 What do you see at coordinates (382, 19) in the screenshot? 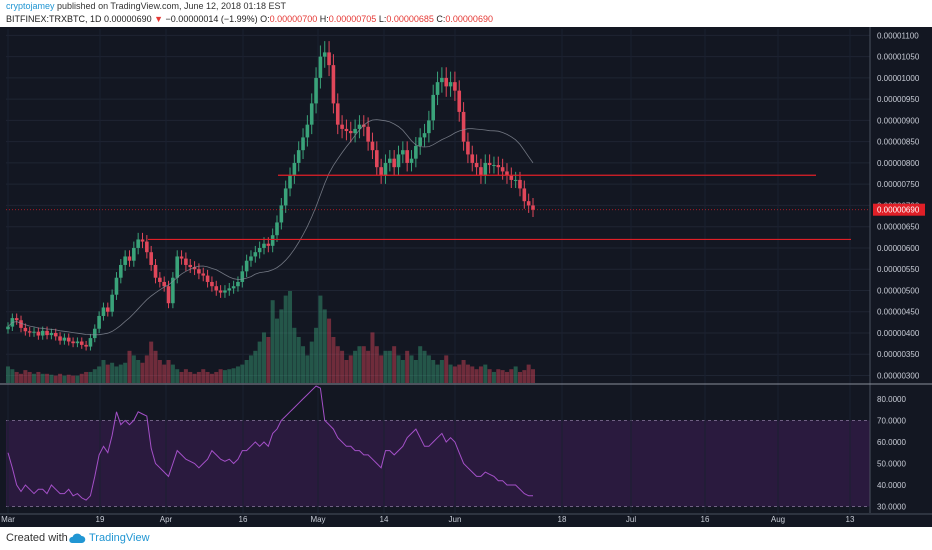
I see `low-label: L:` at bounding box center [382, 19].